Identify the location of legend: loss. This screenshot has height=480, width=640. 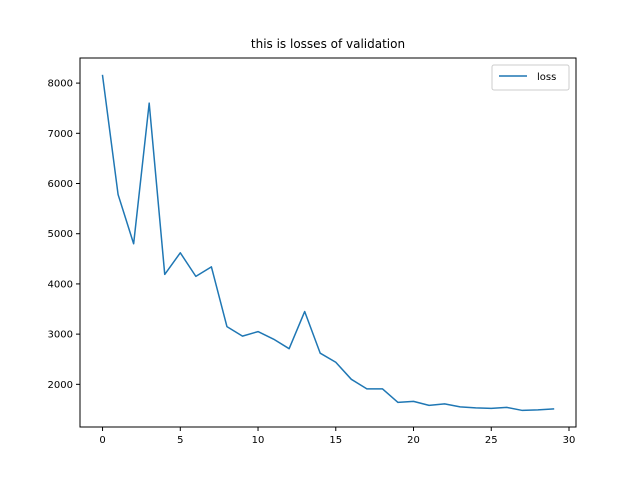
(530, 77).